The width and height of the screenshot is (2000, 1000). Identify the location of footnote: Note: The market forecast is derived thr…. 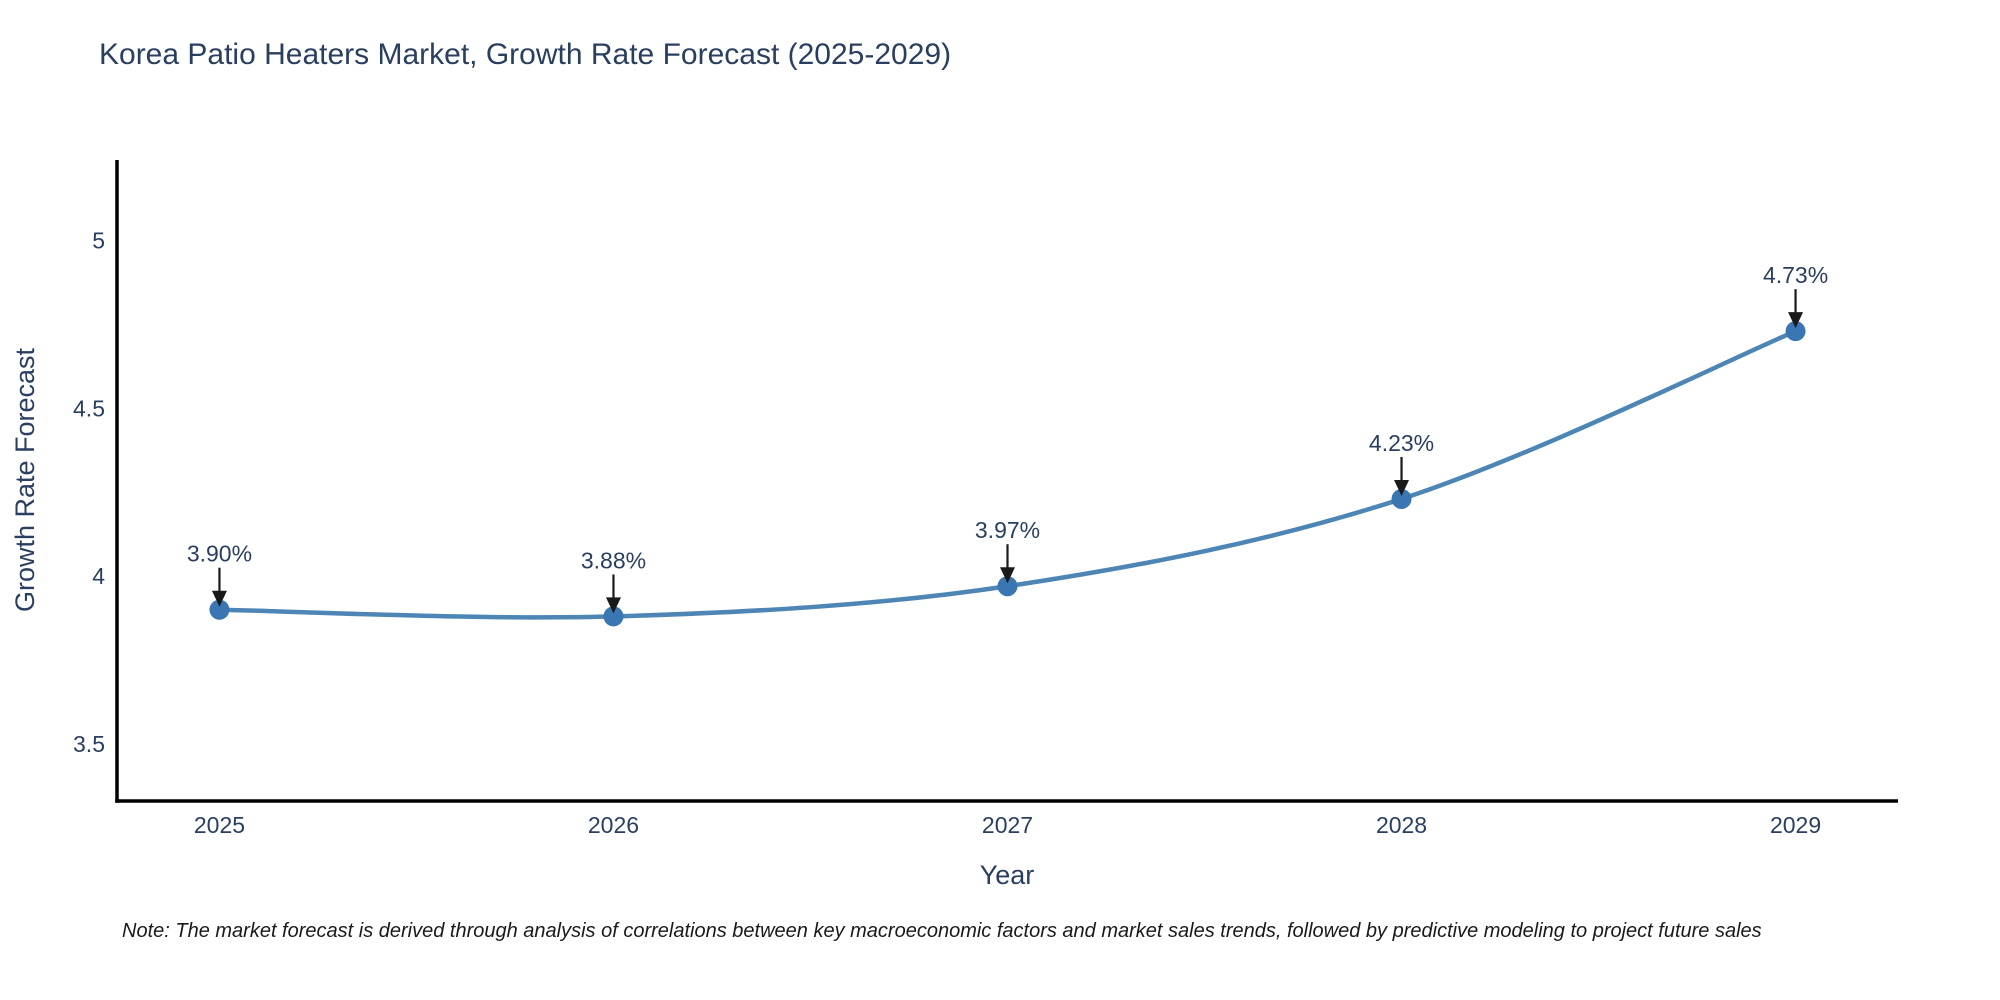
(942, 931).